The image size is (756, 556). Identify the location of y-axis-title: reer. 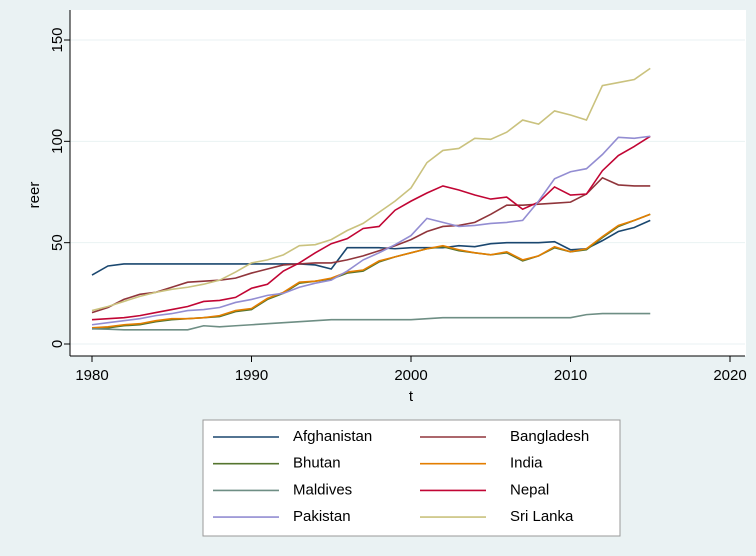
(34, 195).